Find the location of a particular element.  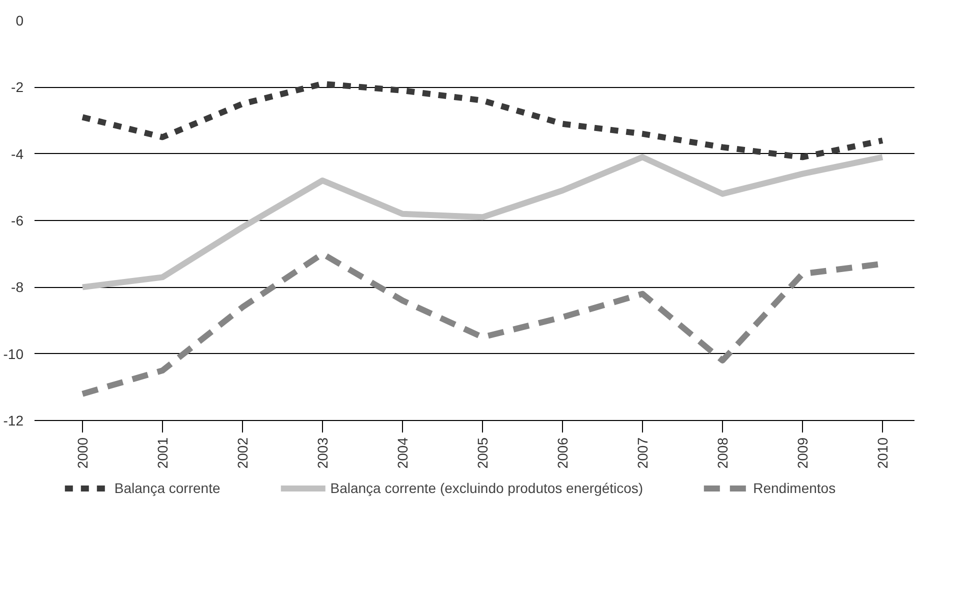

x-tick-label: 2002 is located at coordinates (242, 453).